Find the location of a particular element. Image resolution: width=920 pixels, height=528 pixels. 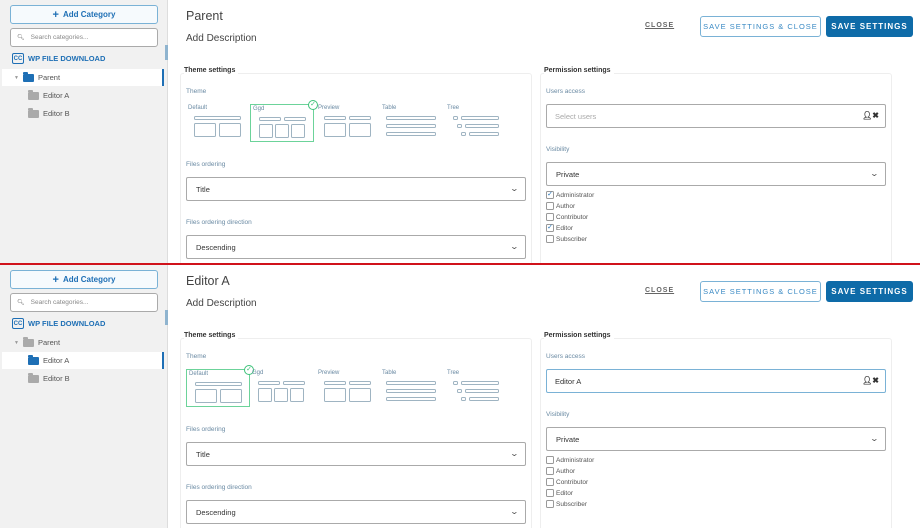

select-value: Private is located at coordinates (568, 174).